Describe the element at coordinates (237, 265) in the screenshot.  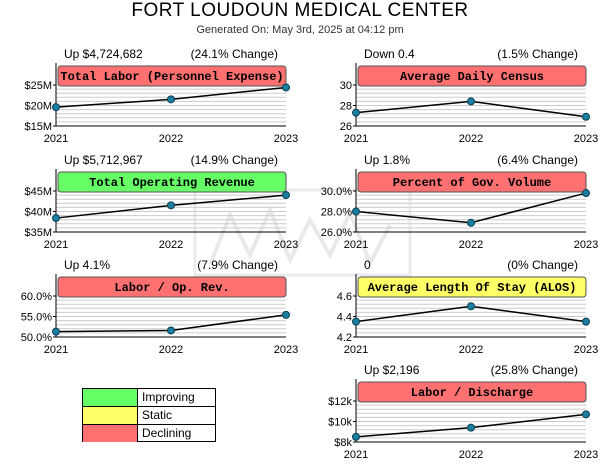
I see `stat-change-percent: (7.9% Change)` at that location.